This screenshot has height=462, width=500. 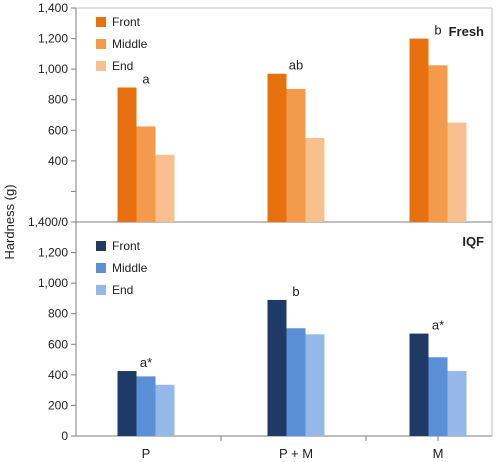 I want to click on y-tick-label: 200, so click(x=58, y=405).